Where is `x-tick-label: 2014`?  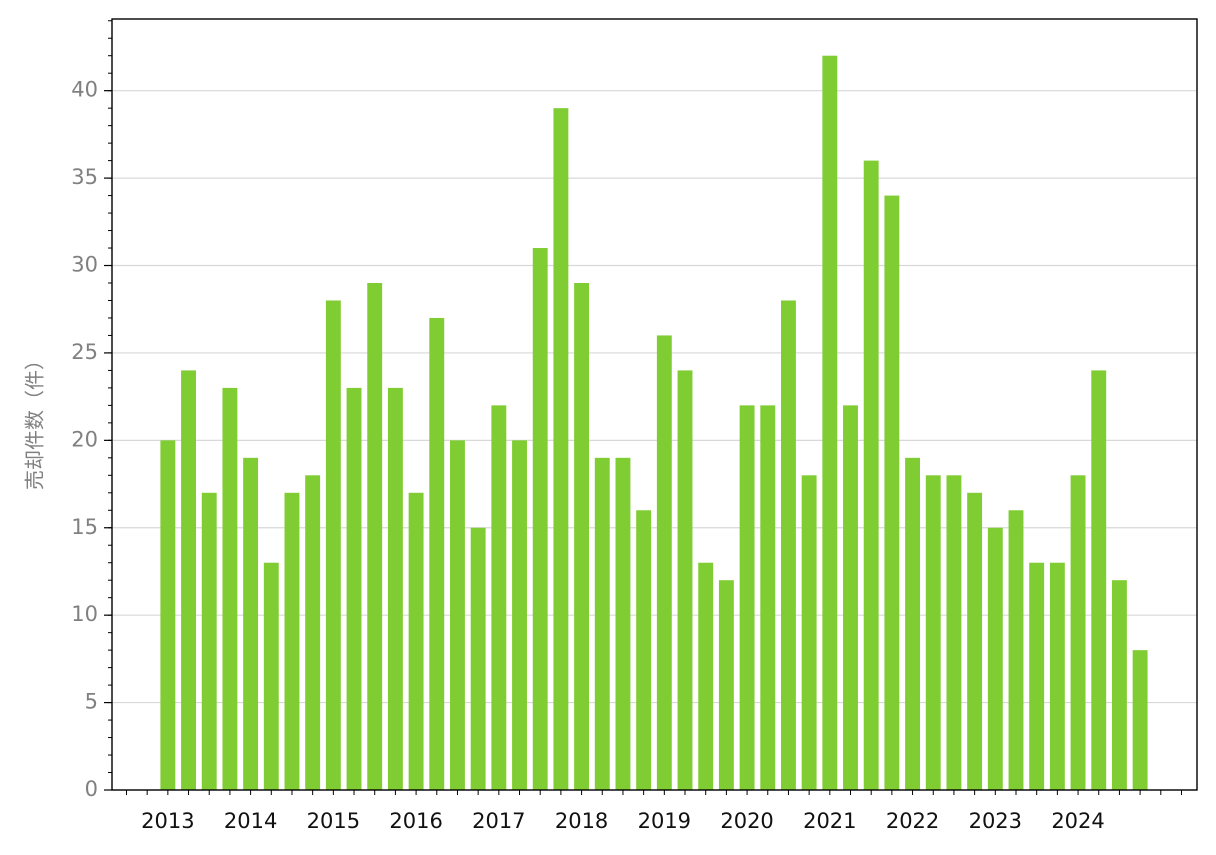 x-tick-label: 2014 is located at coordinates (250, 821).